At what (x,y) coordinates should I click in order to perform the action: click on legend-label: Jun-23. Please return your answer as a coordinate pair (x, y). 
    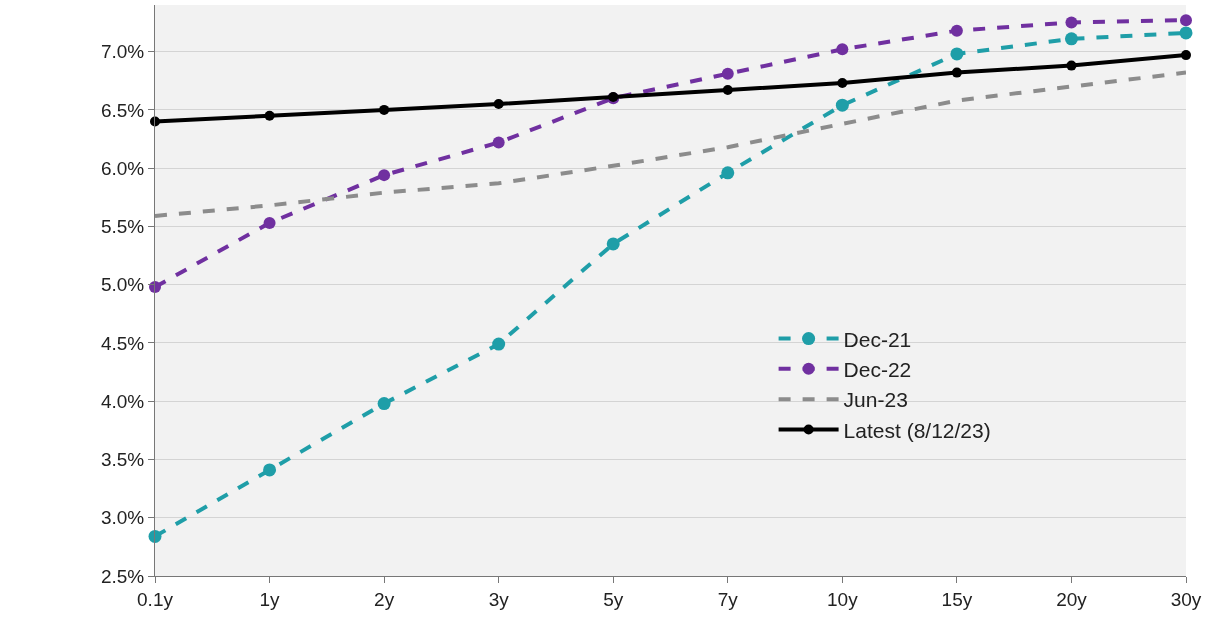
    Looking at the image, I should click on (875, 400).